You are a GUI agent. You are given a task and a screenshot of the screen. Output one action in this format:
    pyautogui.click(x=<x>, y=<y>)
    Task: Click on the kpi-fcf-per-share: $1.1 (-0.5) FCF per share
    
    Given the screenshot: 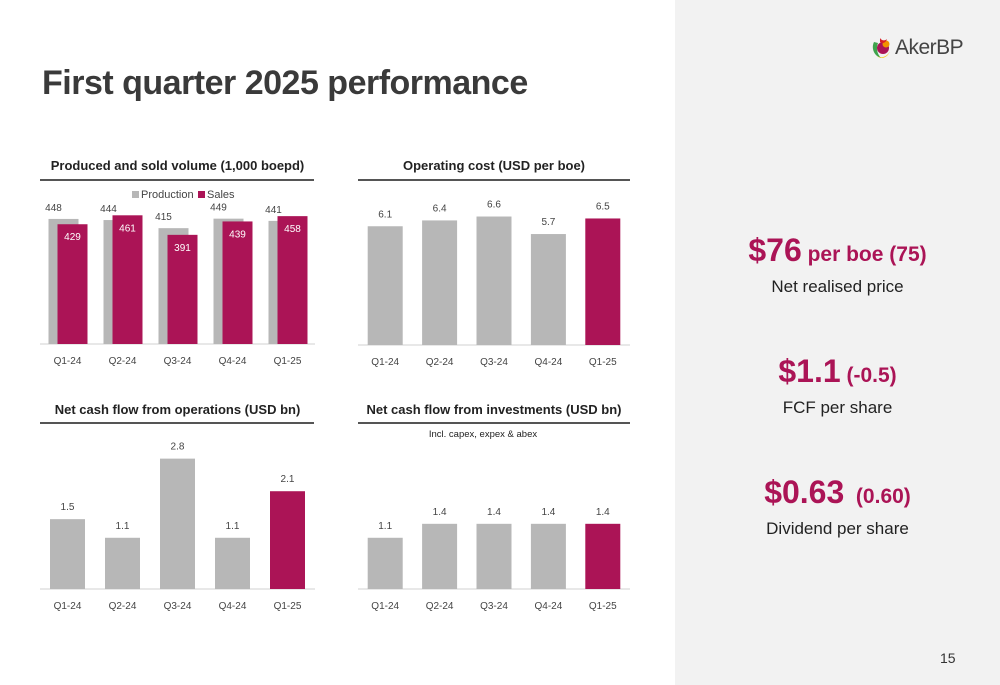 What is the action you would take?
    pyautogui.click(x=837, y=385)
    